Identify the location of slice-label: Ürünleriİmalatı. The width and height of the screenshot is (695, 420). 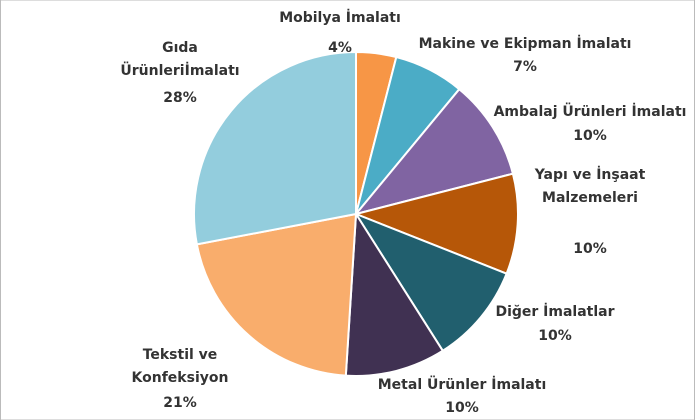
(179, 70).